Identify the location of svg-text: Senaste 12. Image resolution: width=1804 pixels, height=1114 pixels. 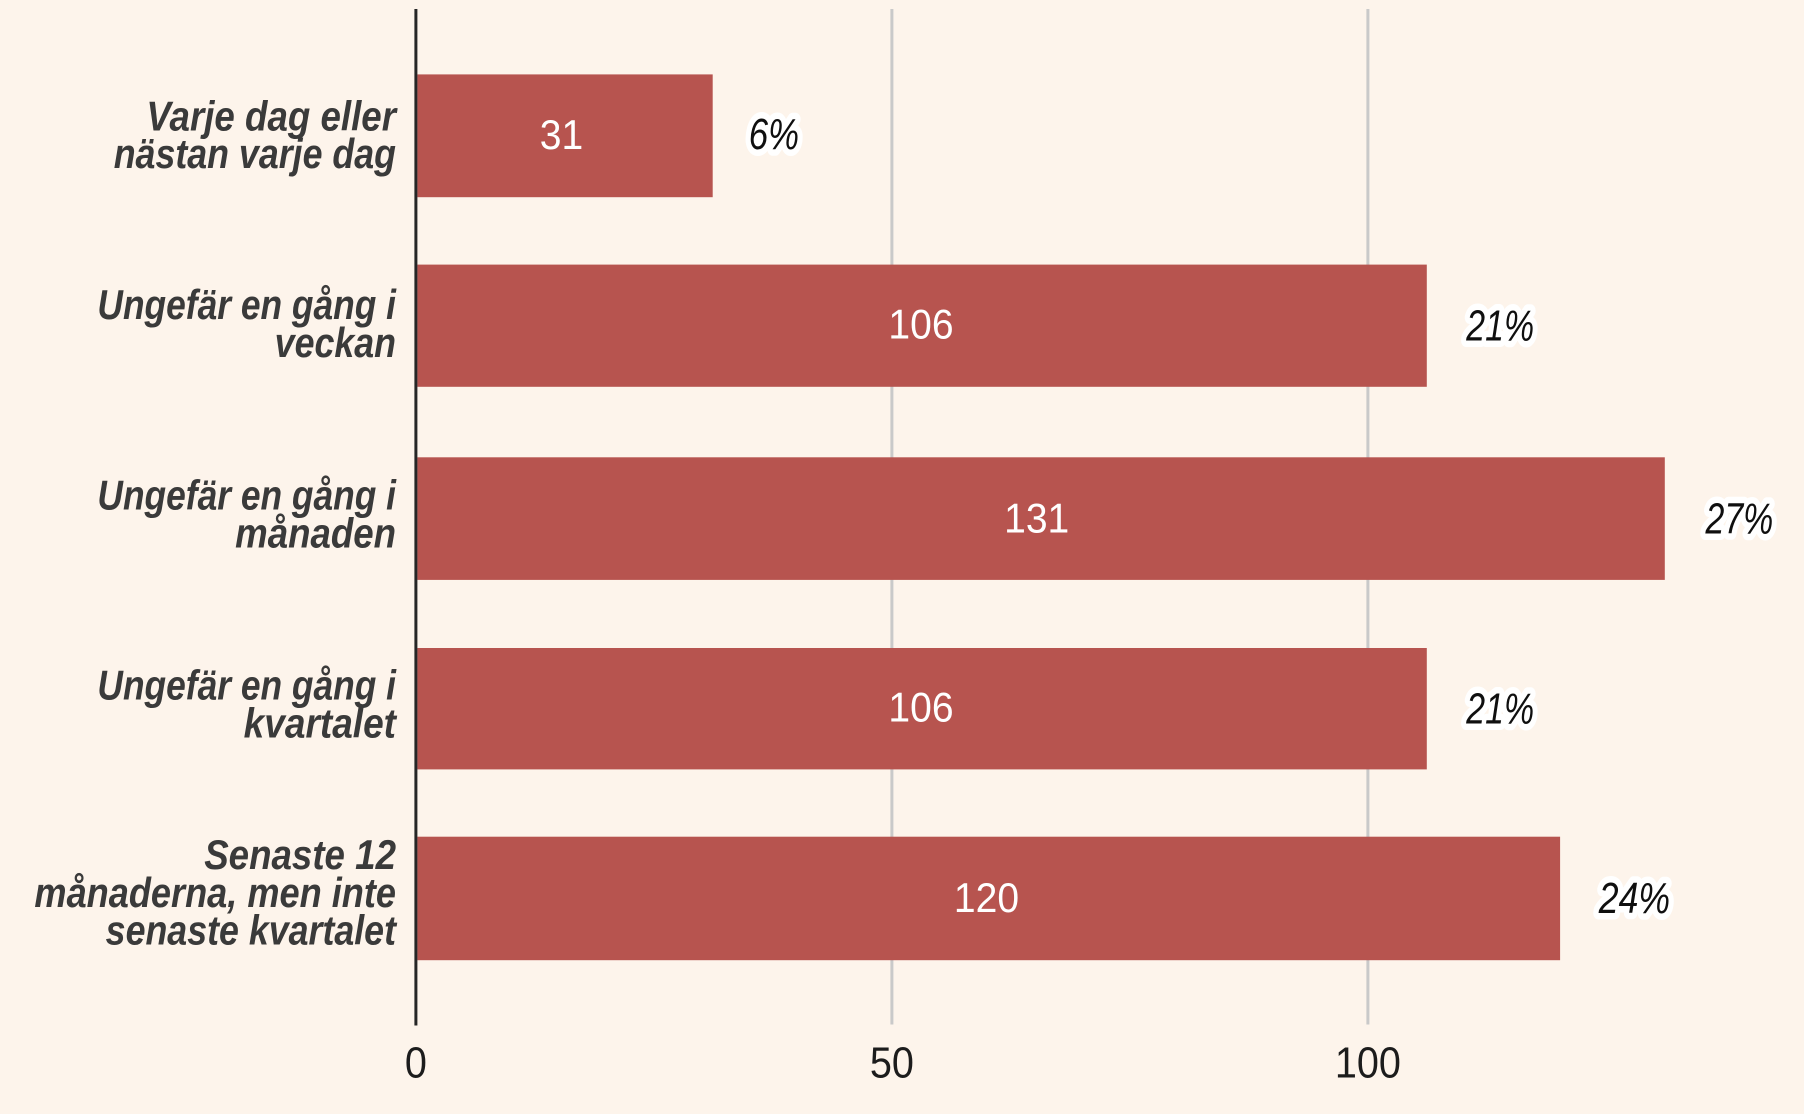
(300, 855).